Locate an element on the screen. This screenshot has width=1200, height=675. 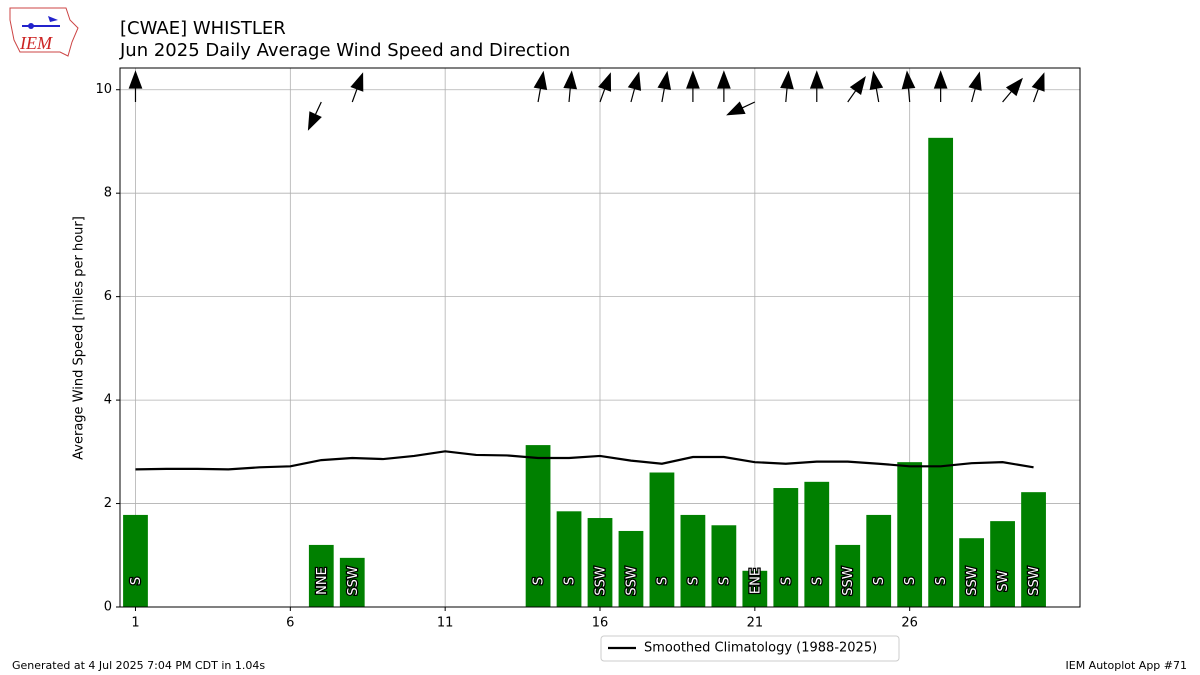
legend-box is located at coordinates (750, 648).